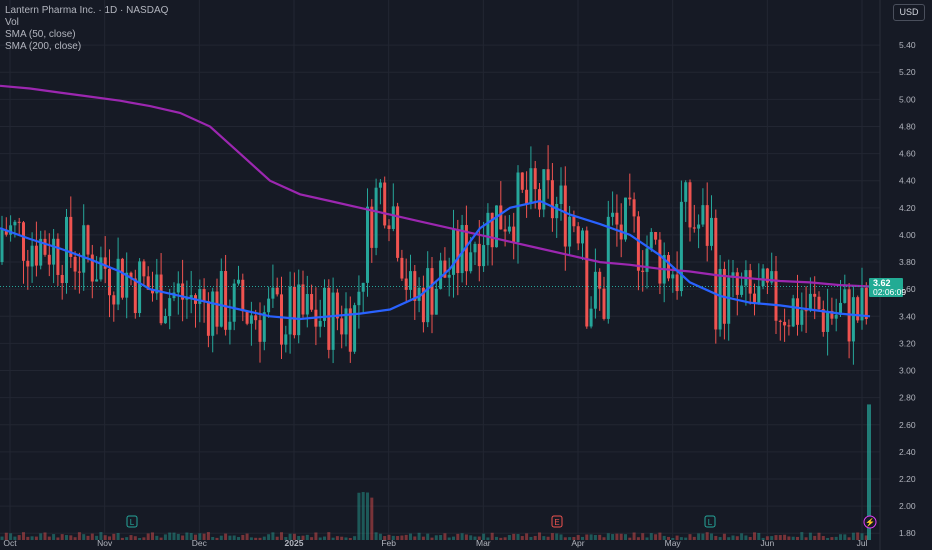 This screenshot has height=550, width=932. I want to click on last-price-value: 3.62, so click(882, 283).